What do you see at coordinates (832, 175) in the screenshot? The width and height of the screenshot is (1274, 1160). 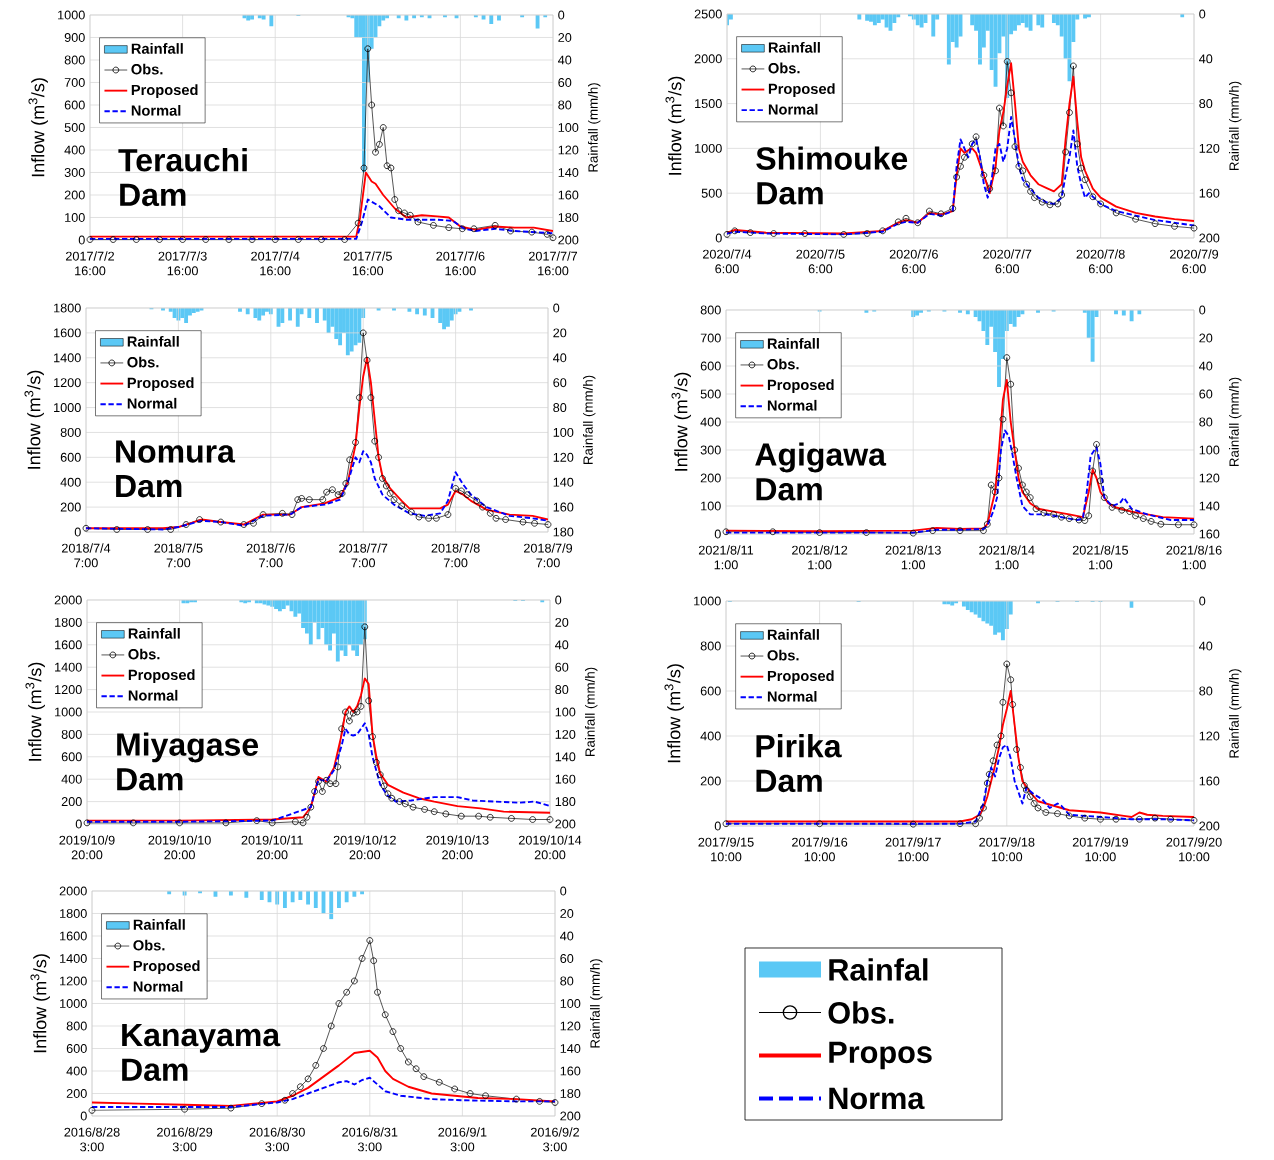 I see `text: Shimouke Dam` at bounding box center [832, 175].